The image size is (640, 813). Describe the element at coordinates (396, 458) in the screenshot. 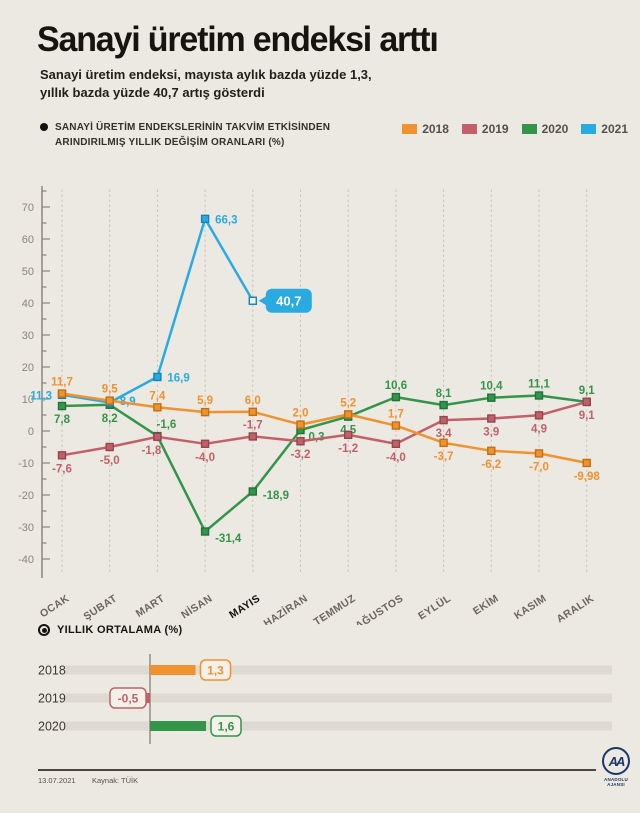

I see `value-label: -4,0` at that location.